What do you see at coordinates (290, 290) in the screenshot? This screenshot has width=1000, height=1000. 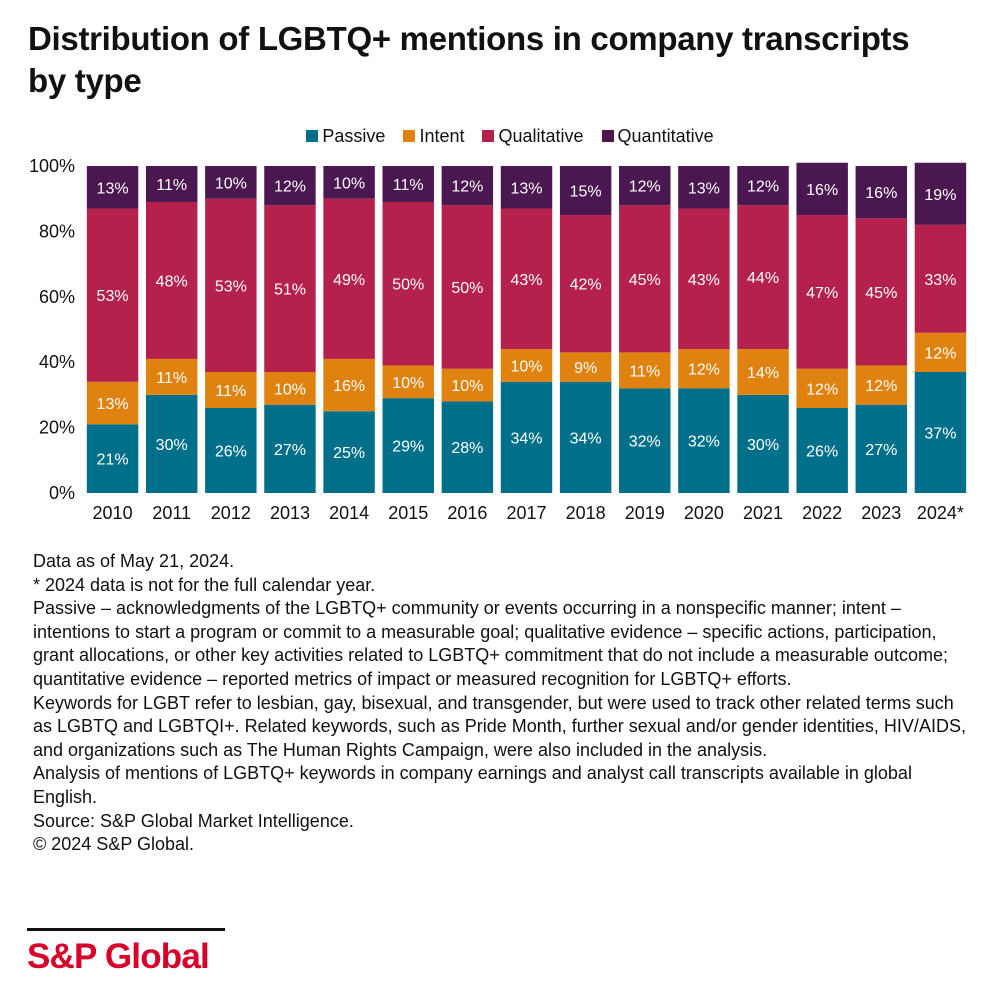 I see `data-label-qualitative: 51%` at bounding box center [290, 290].